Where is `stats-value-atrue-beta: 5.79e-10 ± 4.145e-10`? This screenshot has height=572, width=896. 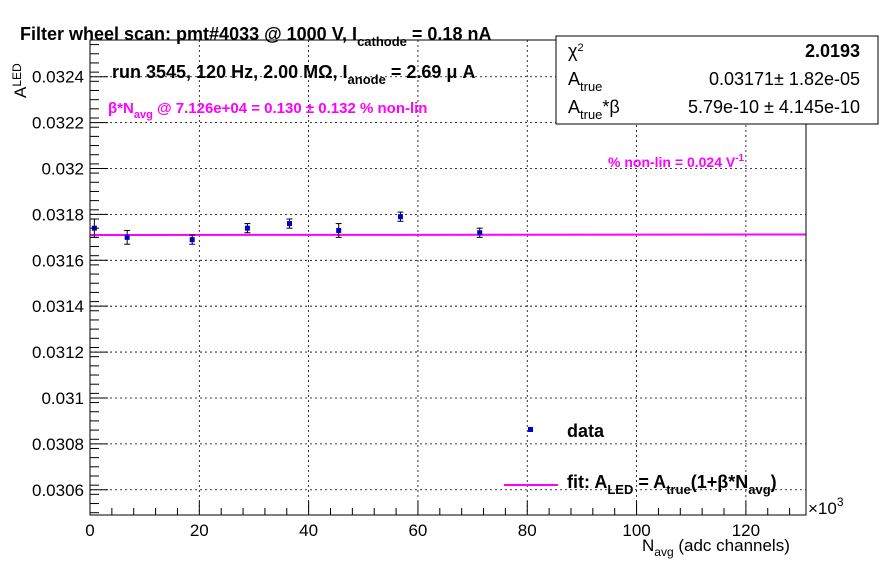 stats-value-atrue-beta: 5.79e-10 ± 4.145e-10 is located at coordinates (774, 107).